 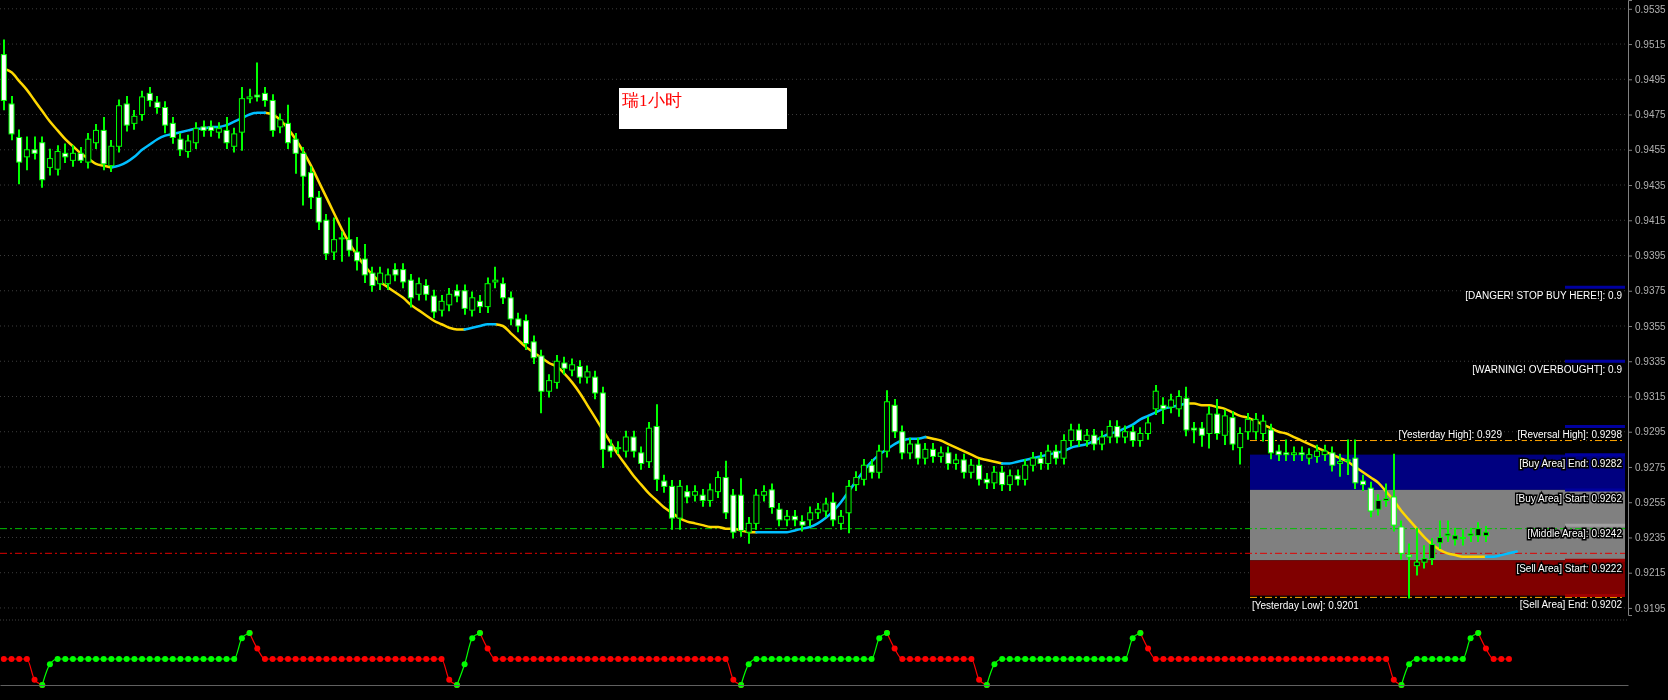 What do you see at coordinates (1651, 538) in the screenshot?
I see `y-tick-label: 0.9235` at bounding box center [1651, 538].